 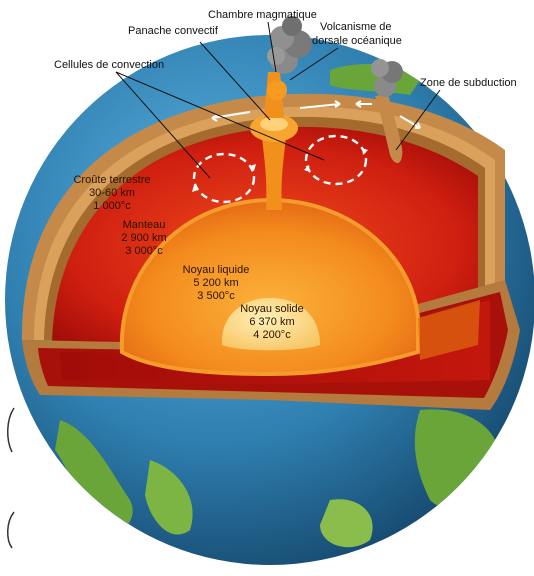 I want to click on noyau-solide-temp: 4 200°c, so click(x=272, y=335).